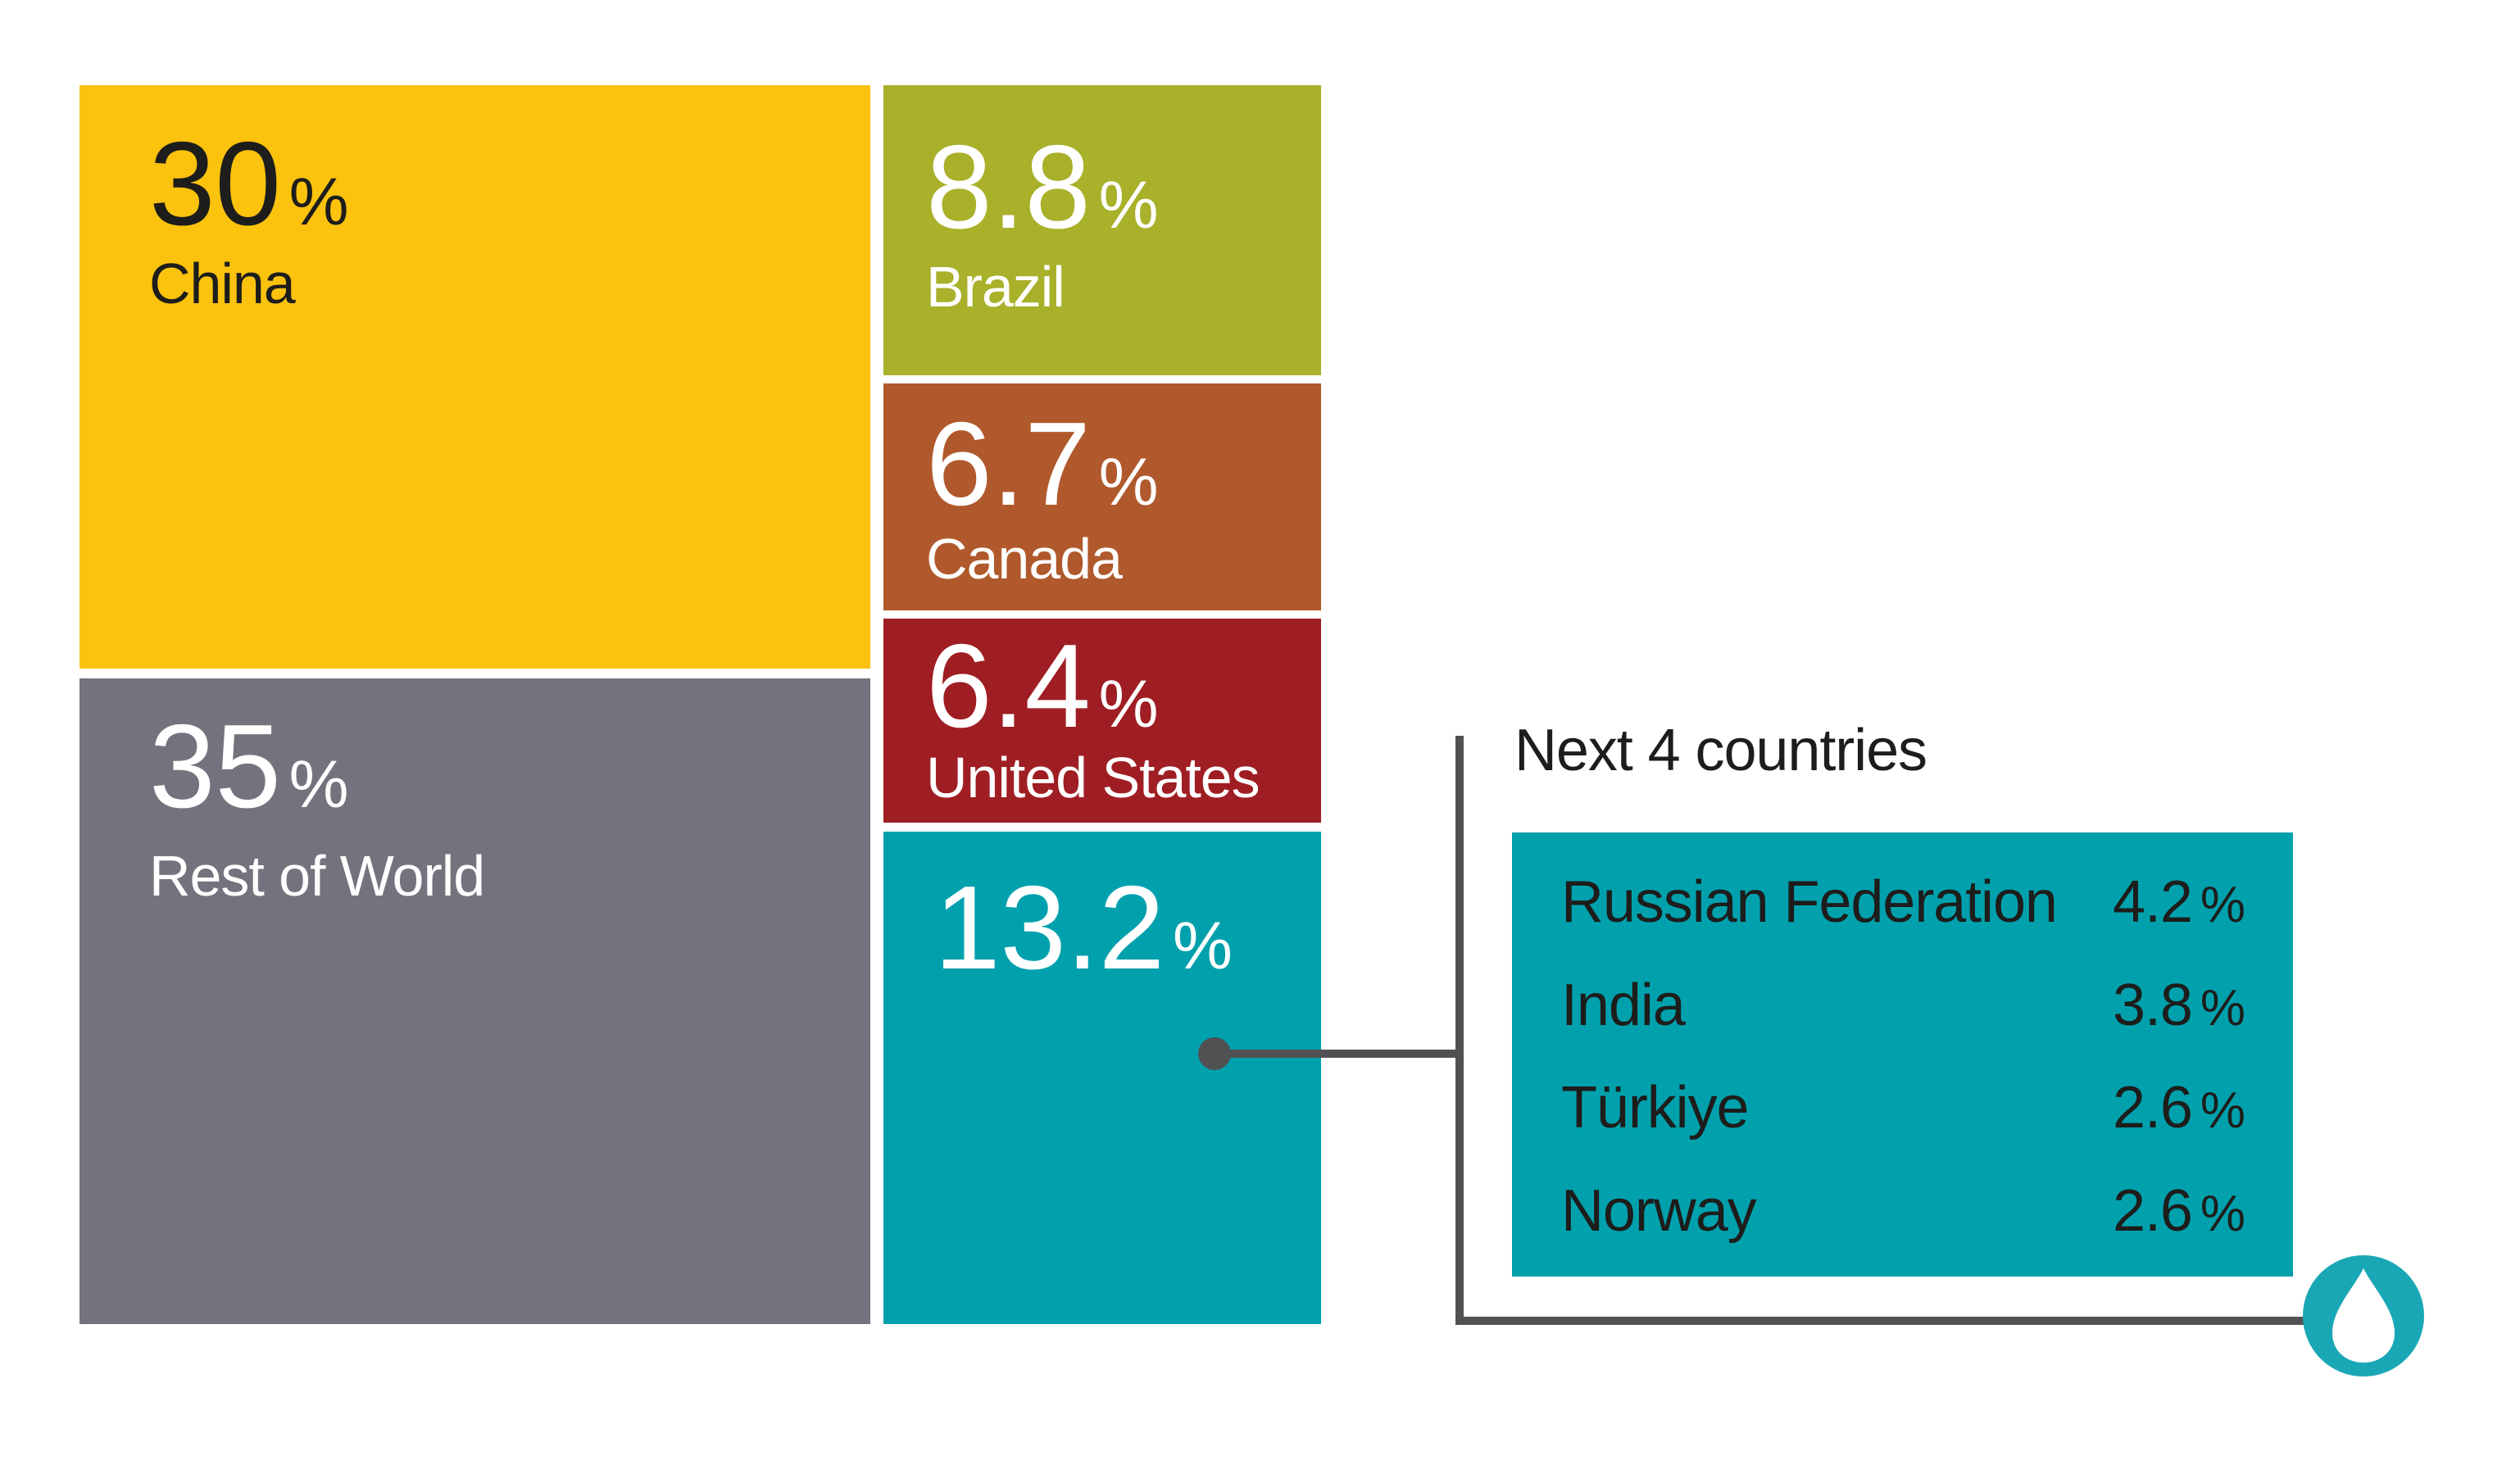 This screenshot has height=1465, width=2520. What do you see at coordinates (475, 377) in the screenshot?
I see `treemap-block-china: 30 % China` at bounding box center [475, 377].